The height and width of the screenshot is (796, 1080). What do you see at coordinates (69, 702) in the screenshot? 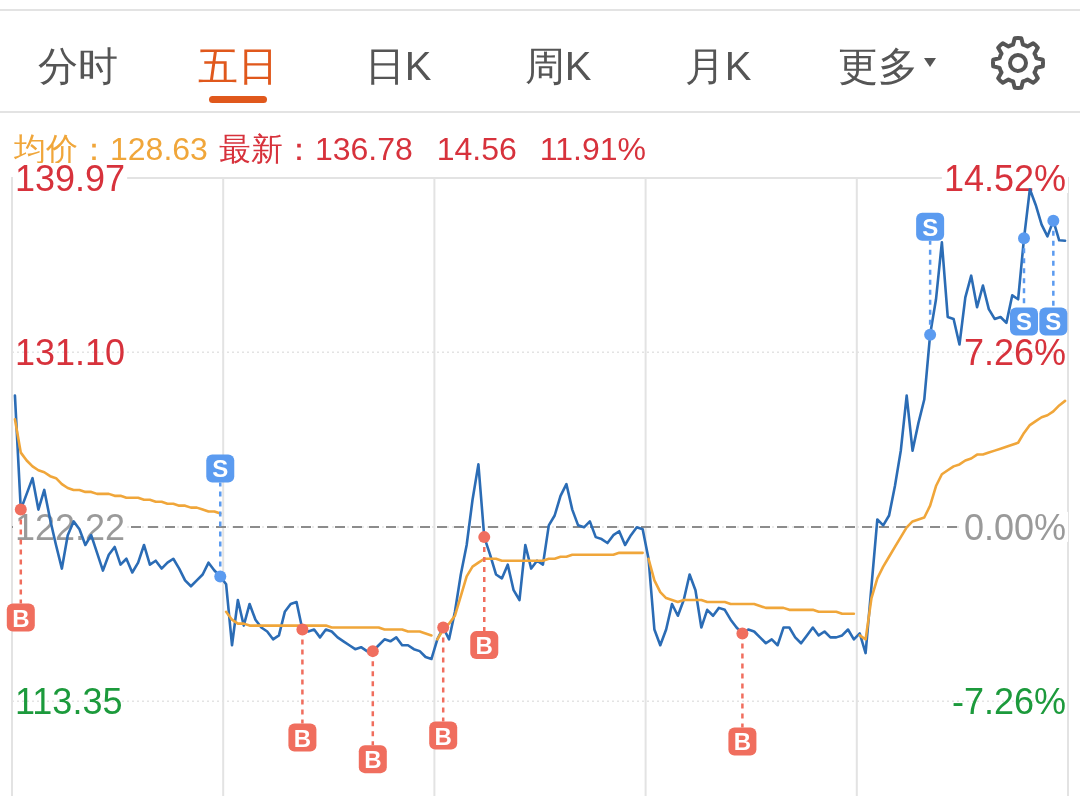
I see `y-tick-label: 113.35` at bounding box center [69, 702].